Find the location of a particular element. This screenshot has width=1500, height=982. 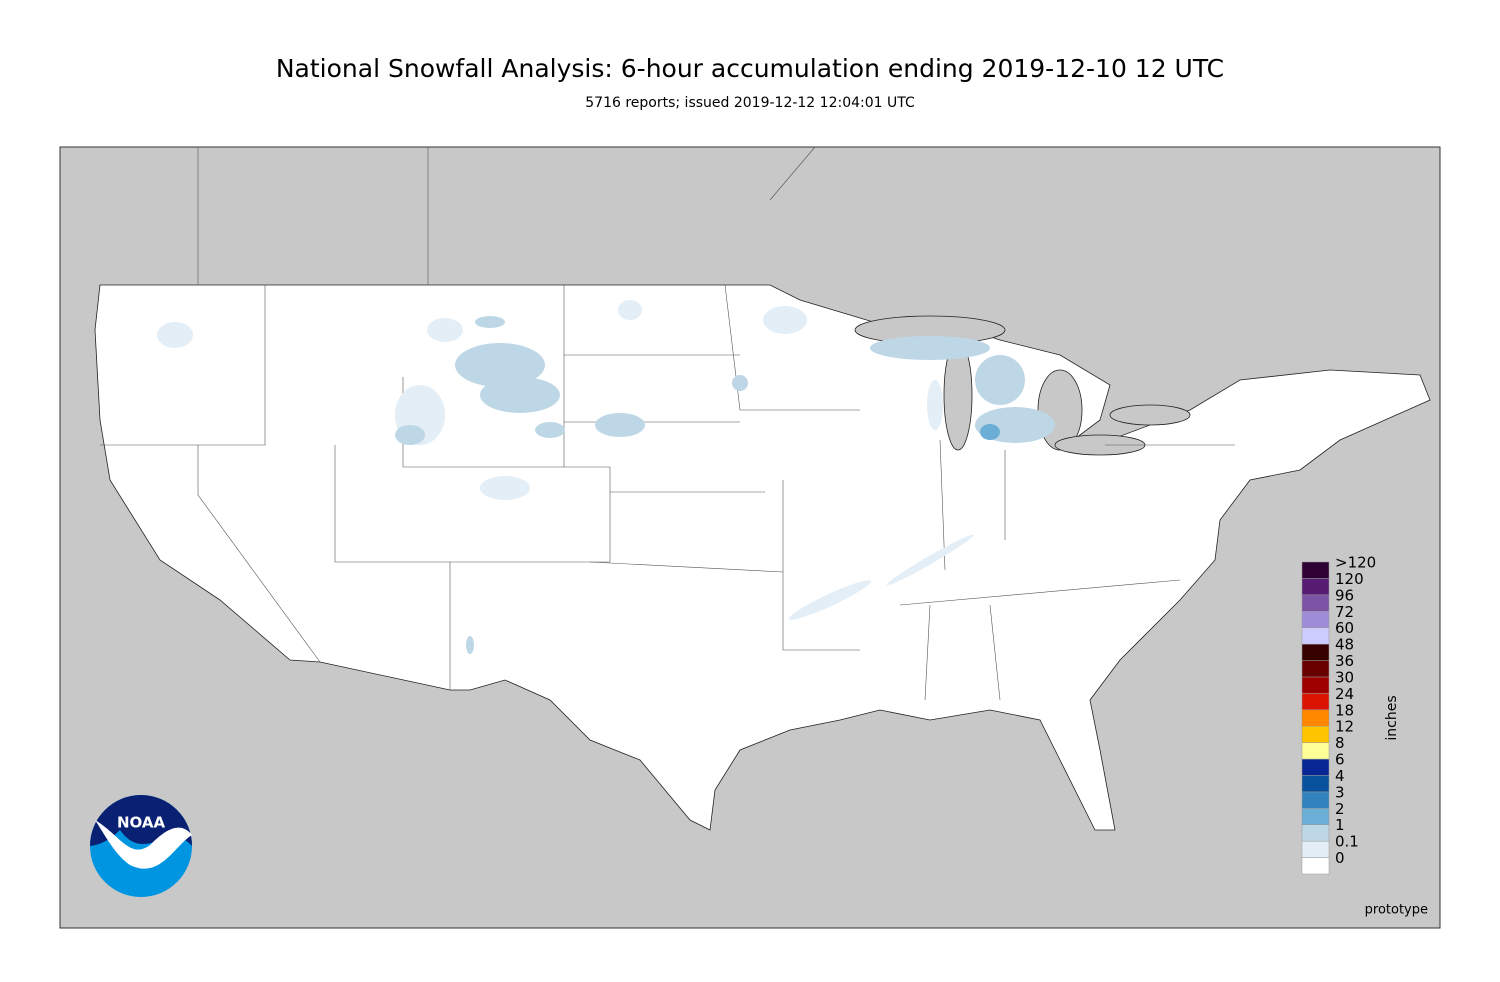

colorbar-label: 30 is located at coordinates (1344, 677).